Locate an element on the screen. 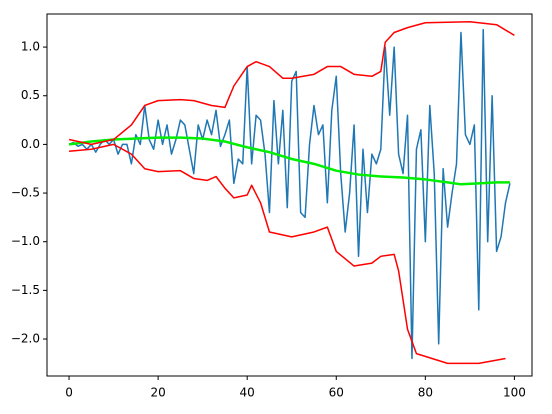  x-tick-label: 80 is located at coordinates (425, 393).